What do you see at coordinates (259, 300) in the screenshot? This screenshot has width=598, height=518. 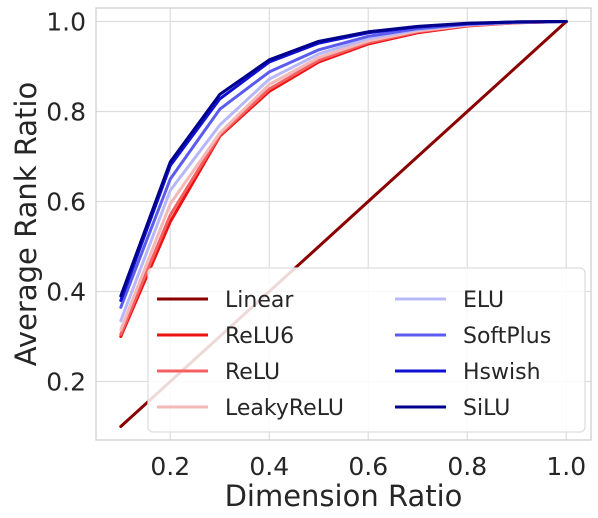 I see `legend-label: Linear` at bounding box center [259, 300].